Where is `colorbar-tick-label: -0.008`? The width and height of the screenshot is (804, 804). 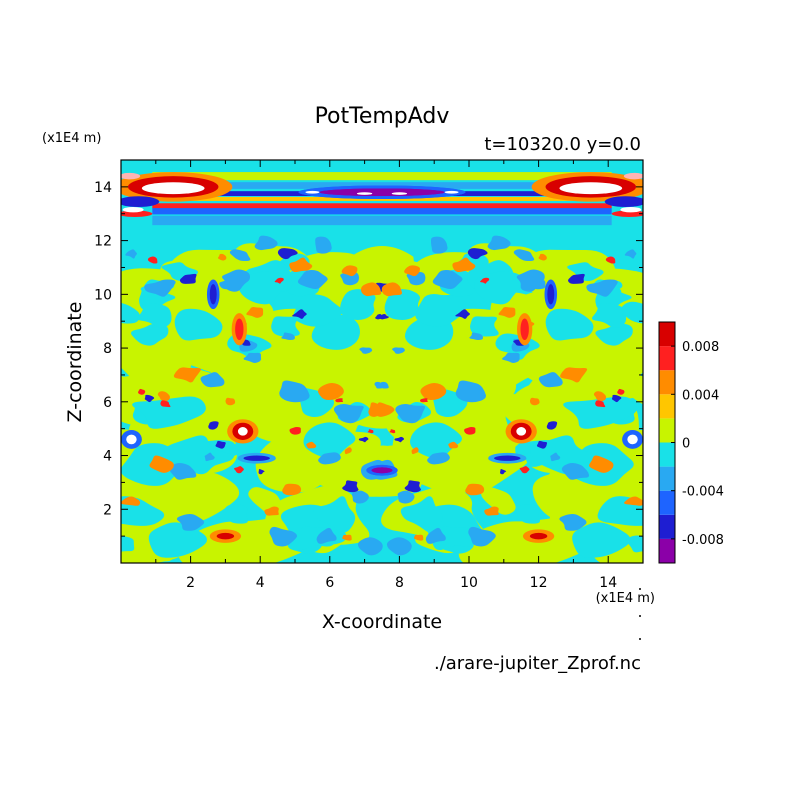 colorbar-tick-label: -0.008 is located at coordinates (703, 540).